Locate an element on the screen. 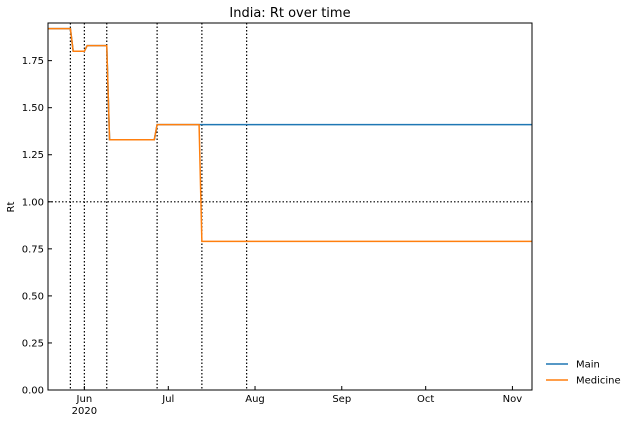  y-tick-label: 0.50 is located at coordinates (33, 296).